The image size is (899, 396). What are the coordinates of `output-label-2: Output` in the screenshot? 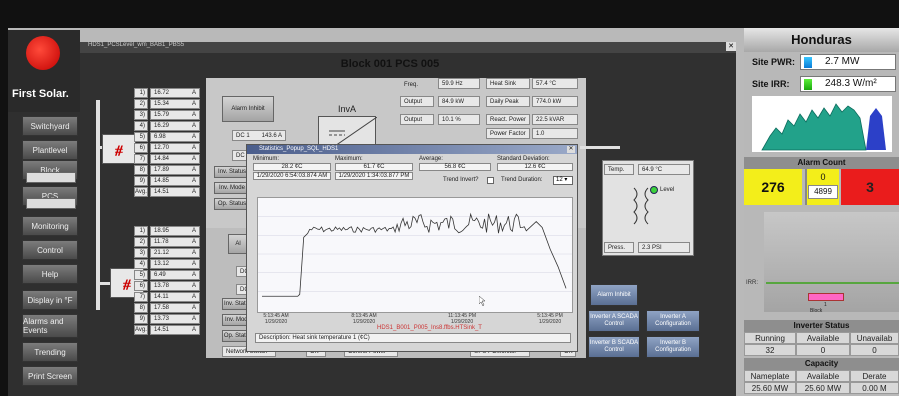 It's located at (417, 119).